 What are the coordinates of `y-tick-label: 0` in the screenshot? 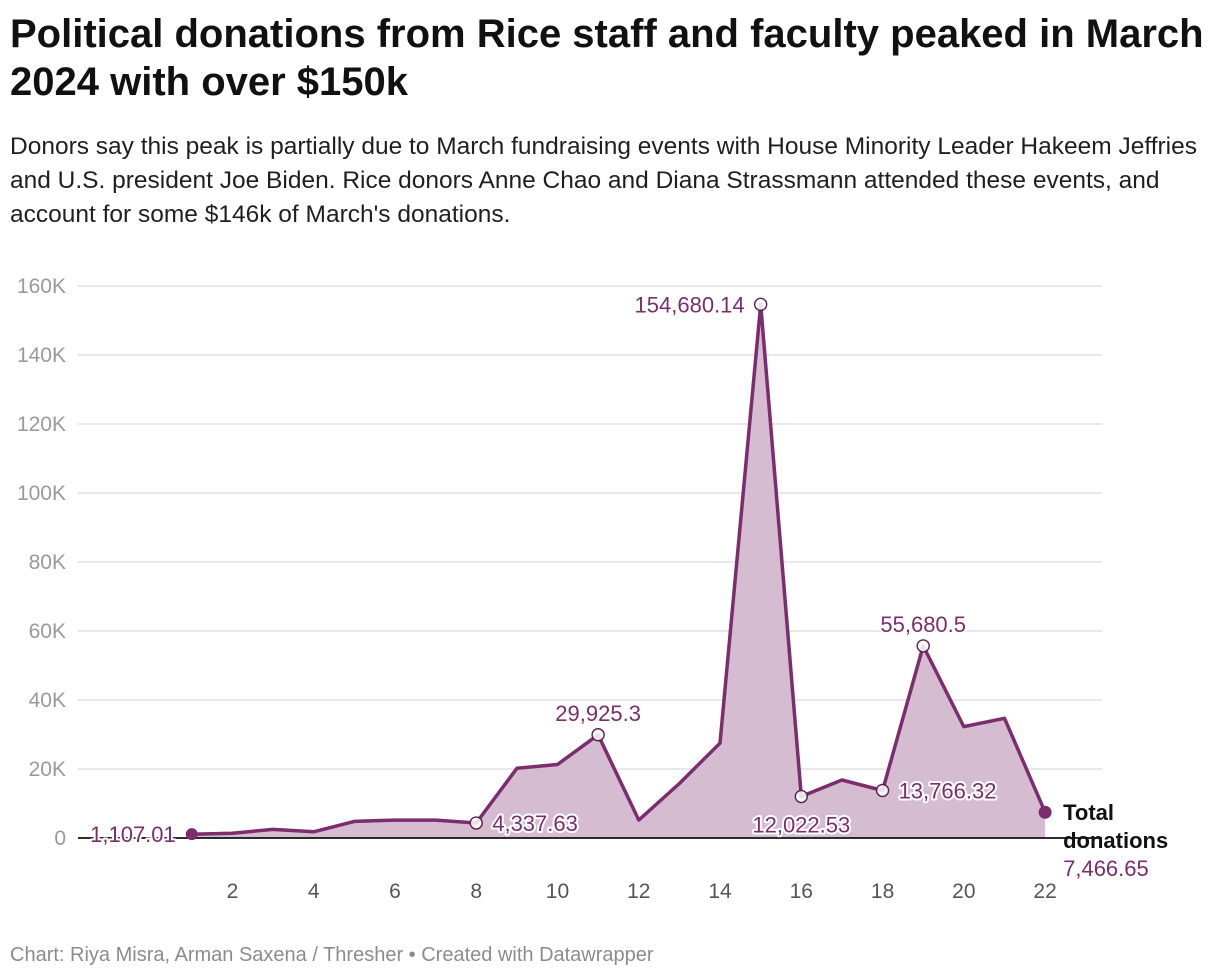 It's located at (60, 838).